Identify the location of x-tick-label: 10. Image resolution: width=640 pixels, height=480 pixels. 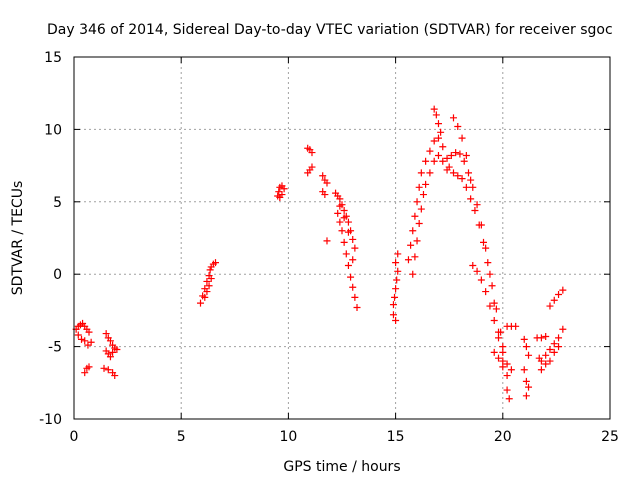
(288, 437).